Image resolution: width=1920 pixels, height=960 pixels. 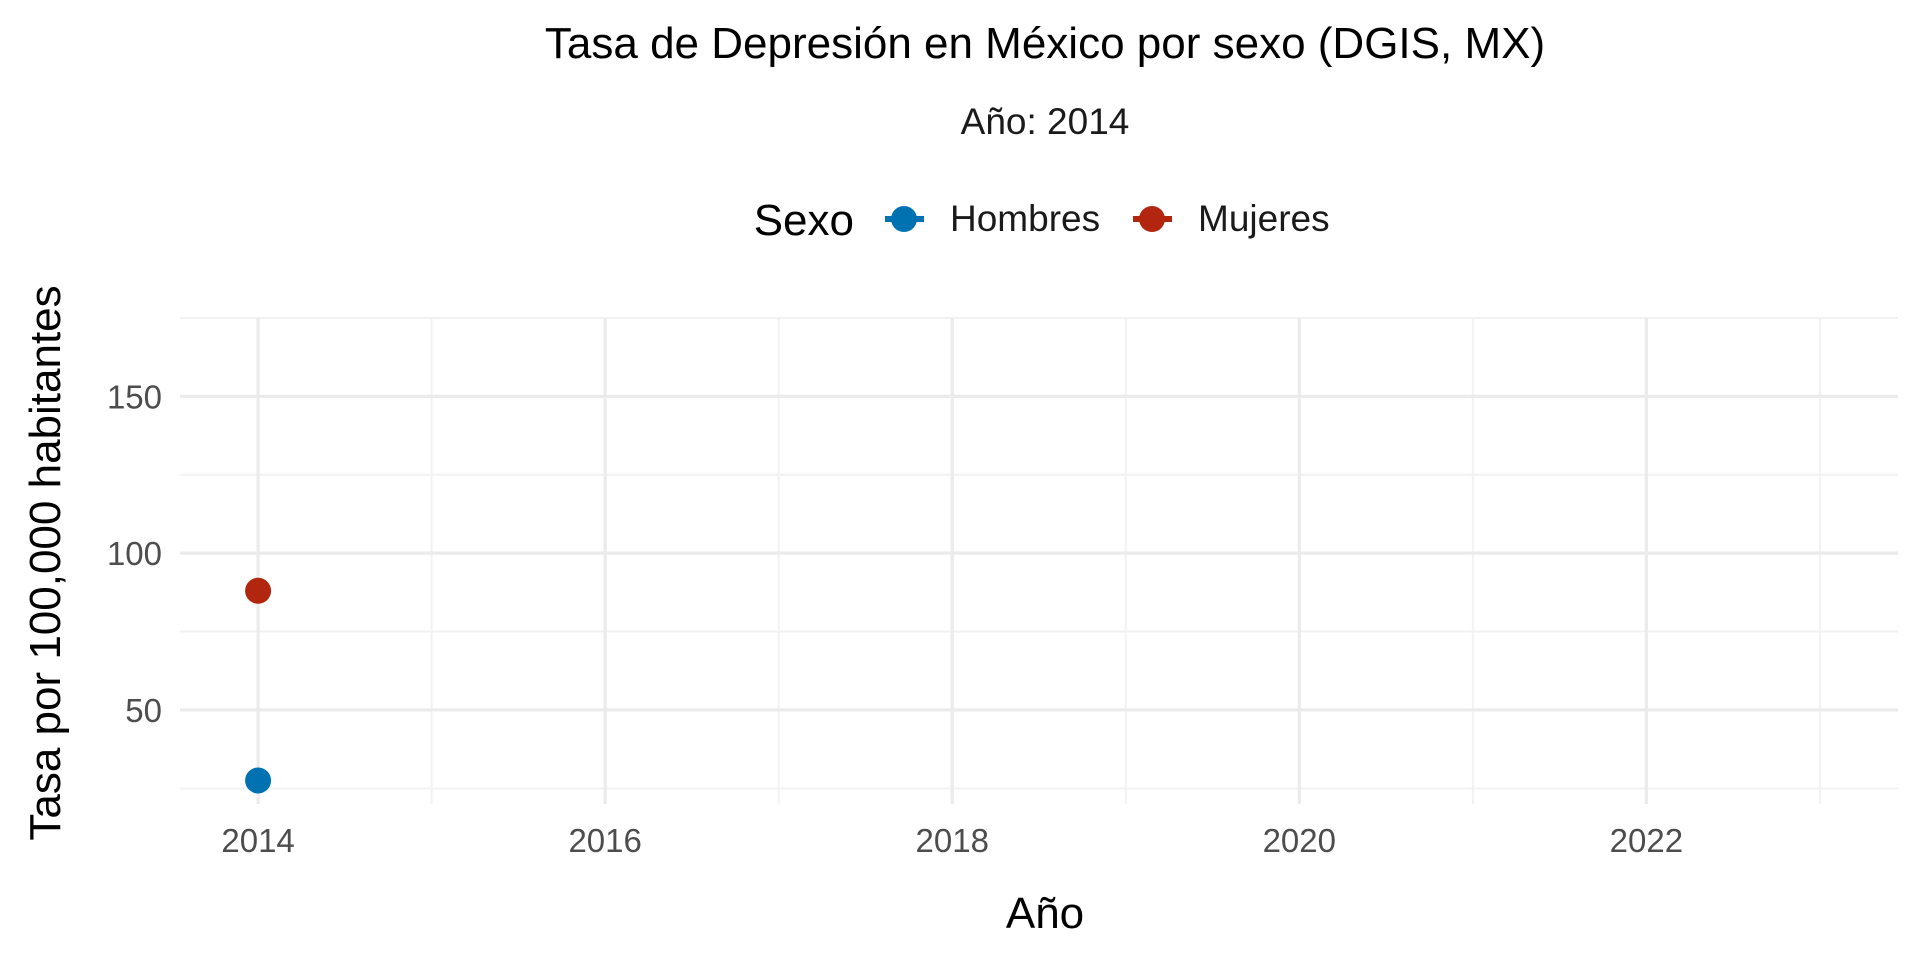 What do you see at coordinates (1646, 840) in the screenshot?
I see `x-tick-label: 2022` at bounding box center [1646, 840].